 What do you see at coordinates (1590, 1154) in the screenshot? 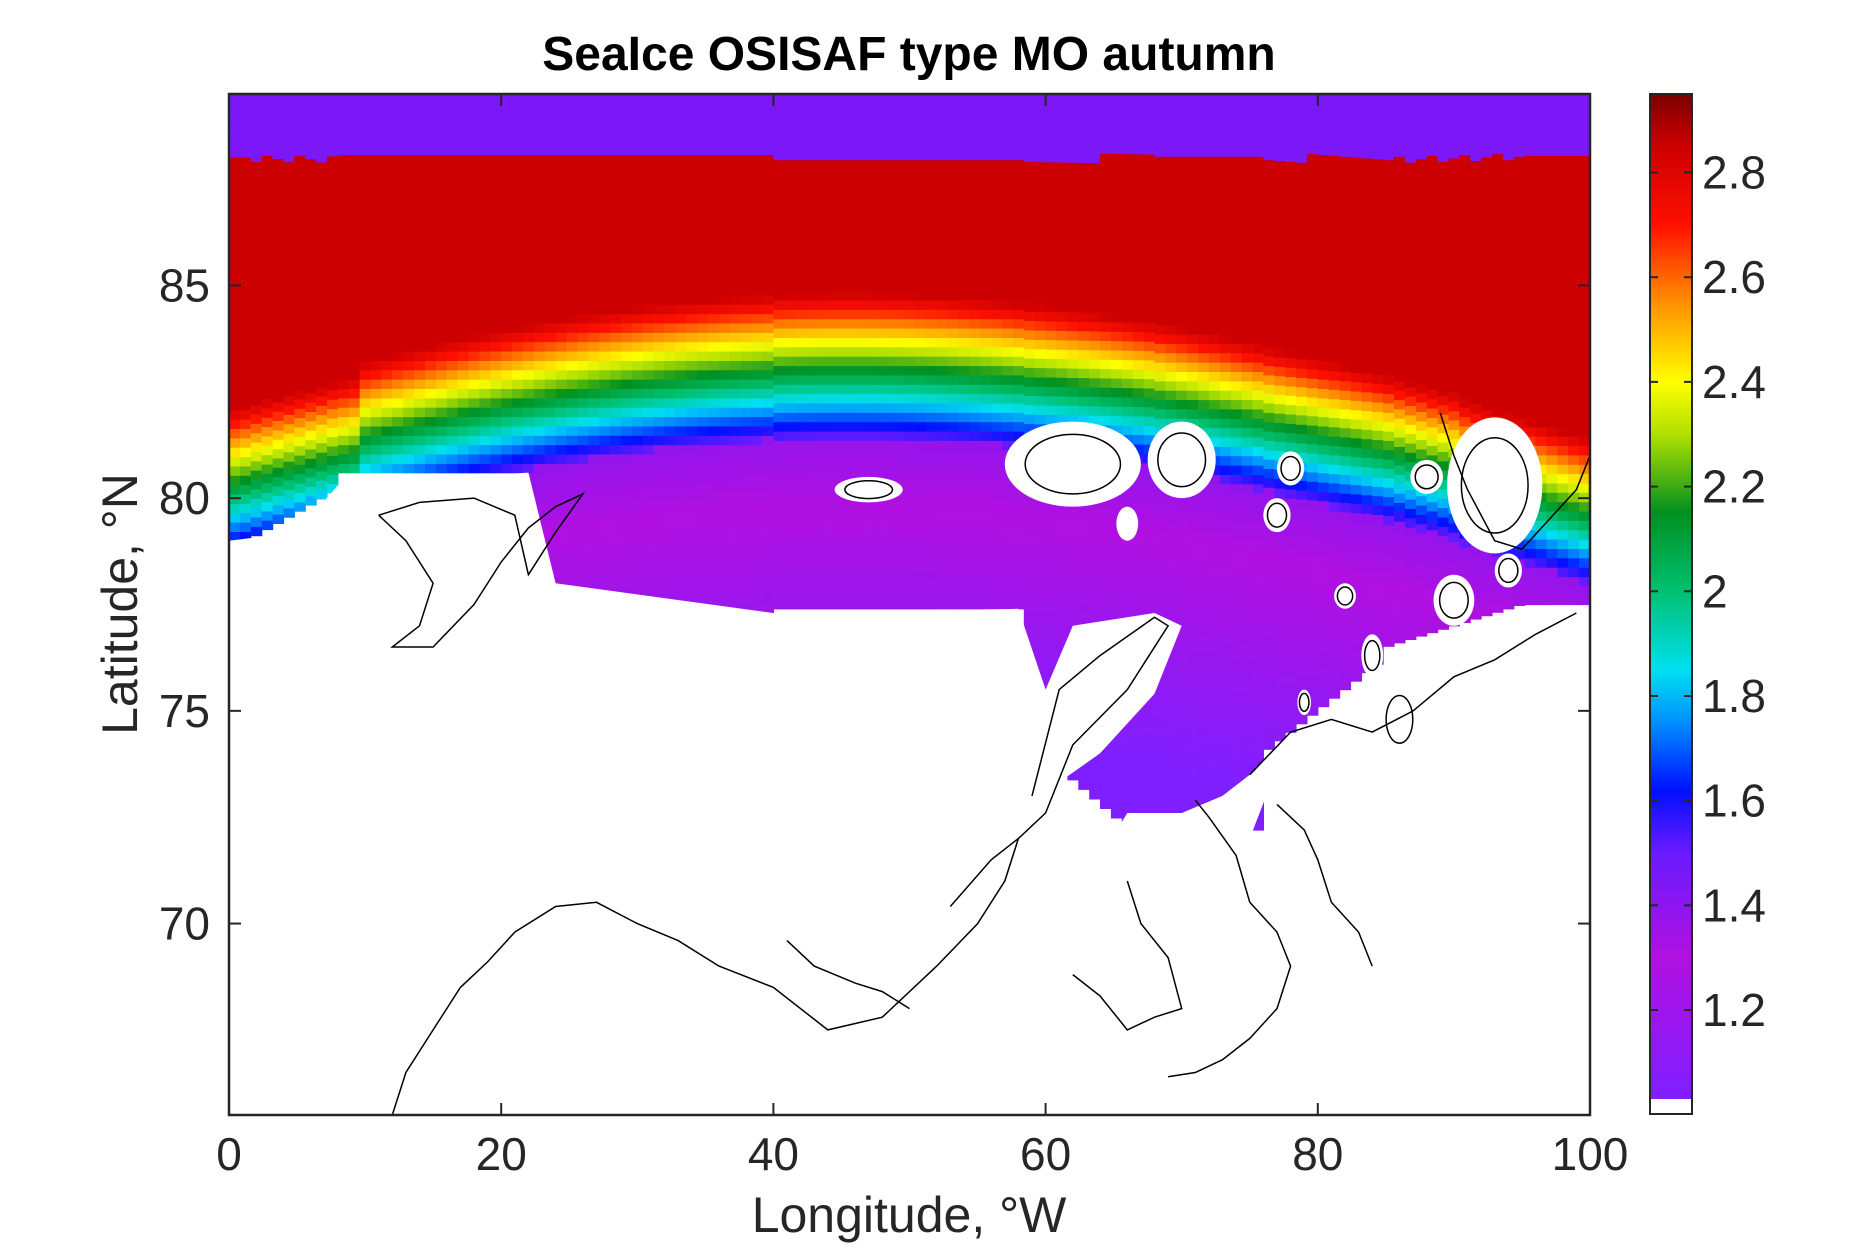
I see `x-tick-label: 100` at bounding box center [1590, 1154].